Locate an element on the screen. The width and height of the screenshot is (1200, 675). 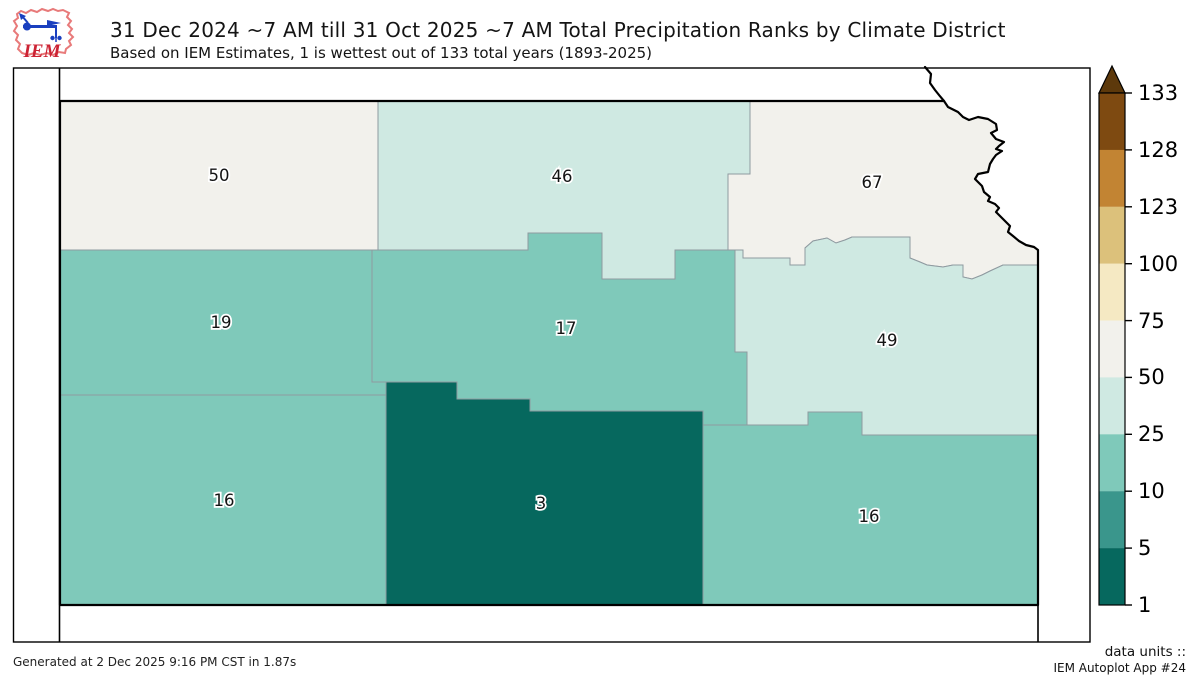
colorbar-border is located at coordinates (1112, 349).